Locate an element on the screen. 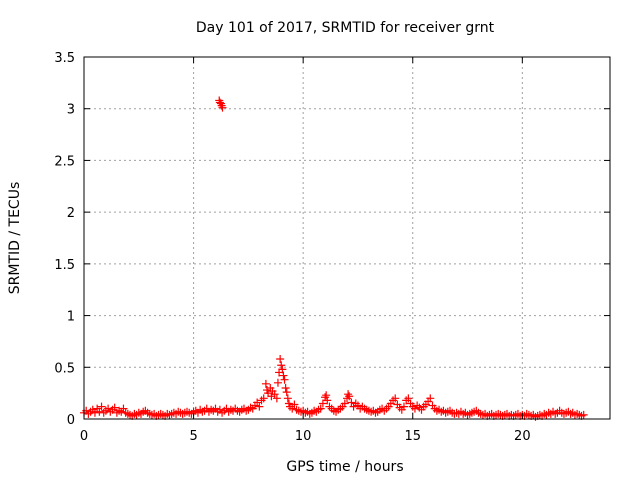 The height and width of the screenshot is (480, 640). y-tick-labels: 0 0.5 1 1.5 2 2.5 3 3.5 is located at coordinates (64, 239).